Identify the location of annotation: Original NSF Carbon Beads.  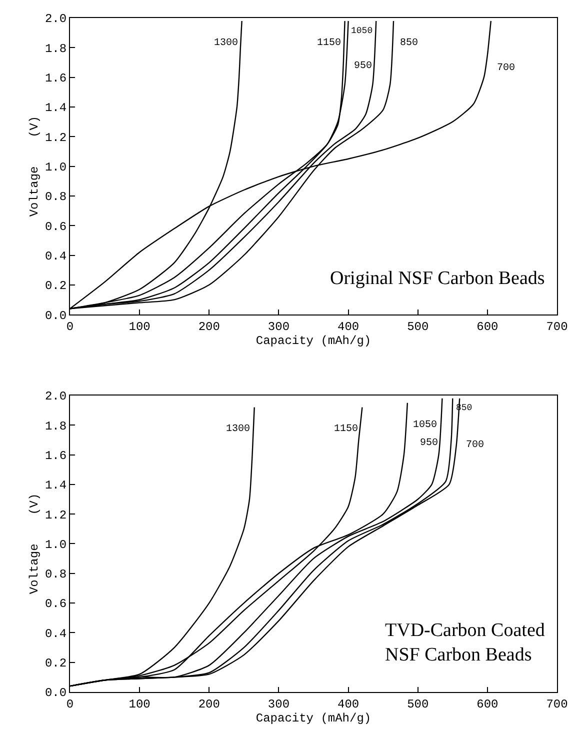
(437, 278).